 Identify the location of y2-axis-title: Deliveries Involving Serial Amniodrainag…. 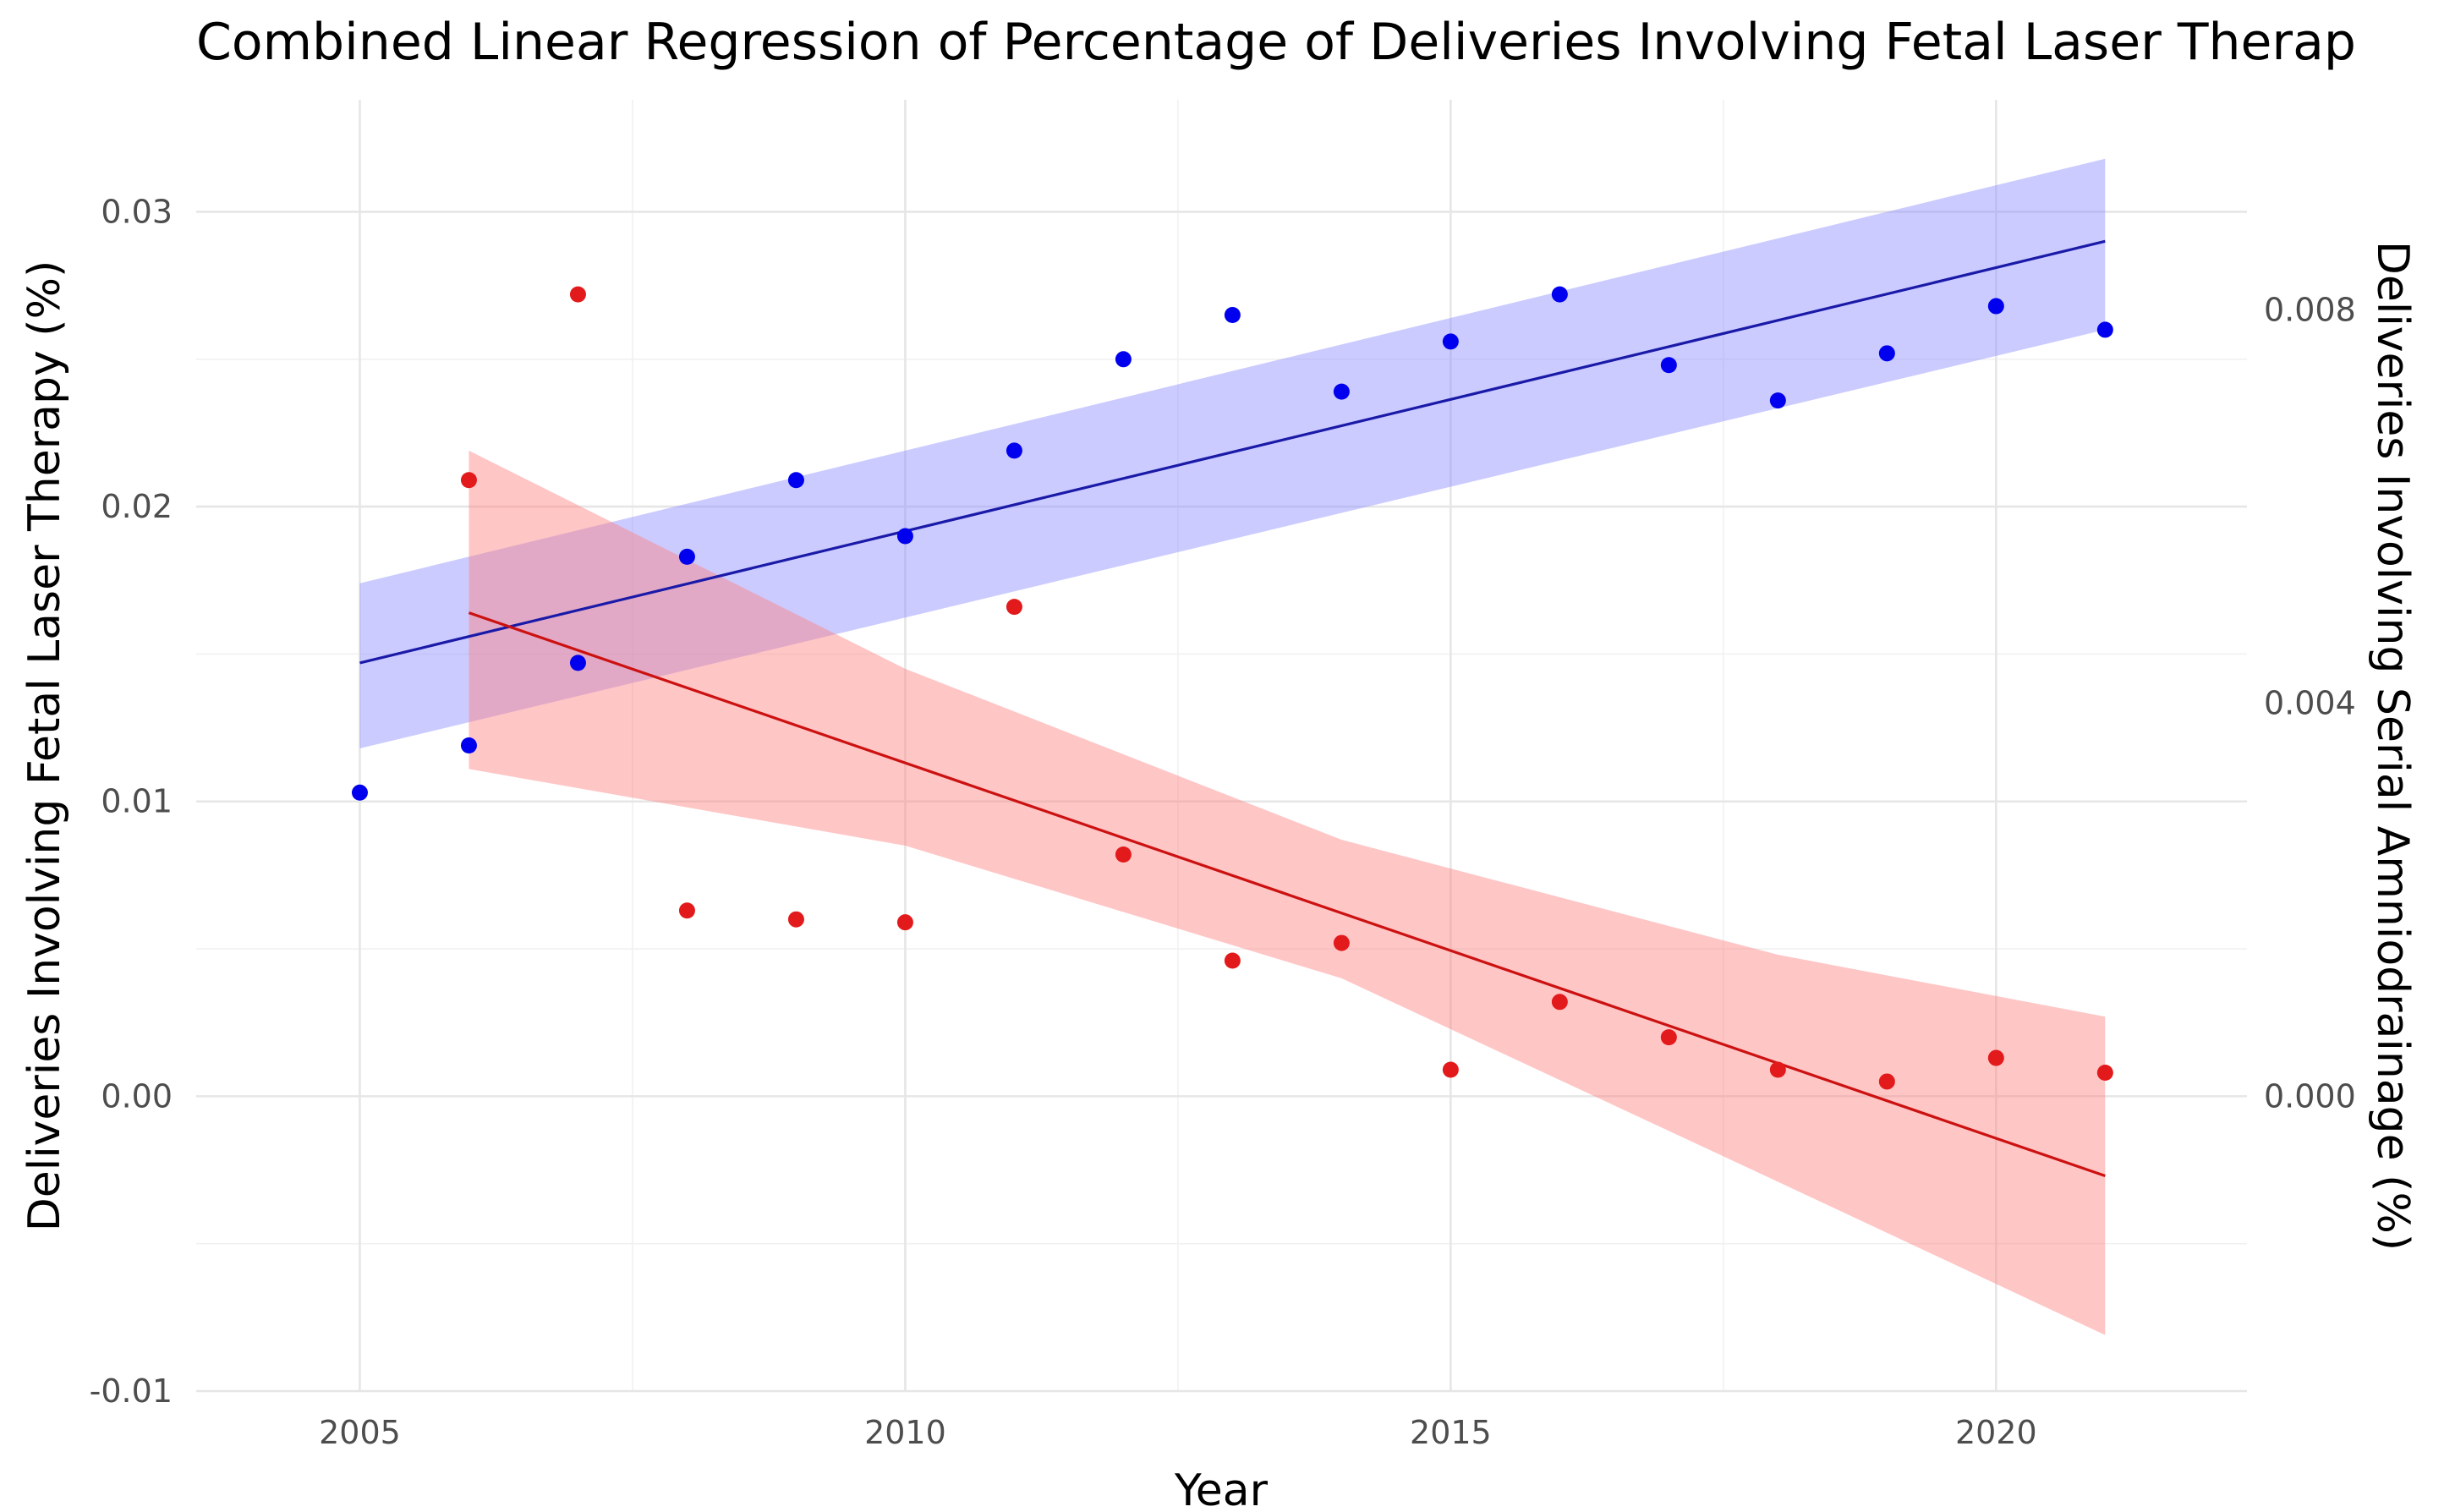
(2392, 746).